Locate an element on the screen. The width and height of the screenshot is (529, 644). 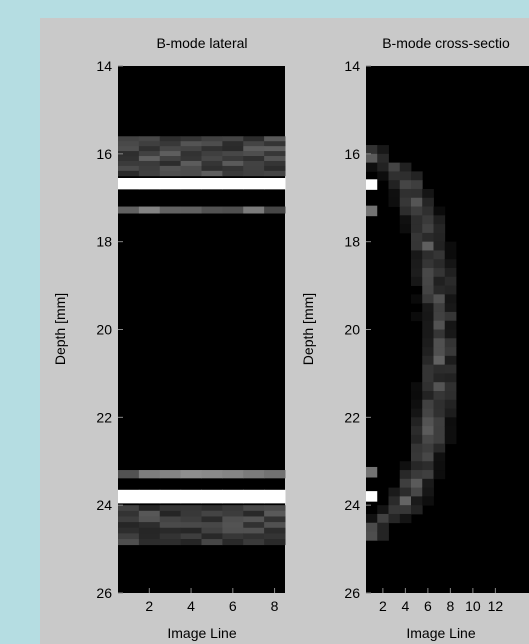
echo-cell is located at coordinates (372, 496).